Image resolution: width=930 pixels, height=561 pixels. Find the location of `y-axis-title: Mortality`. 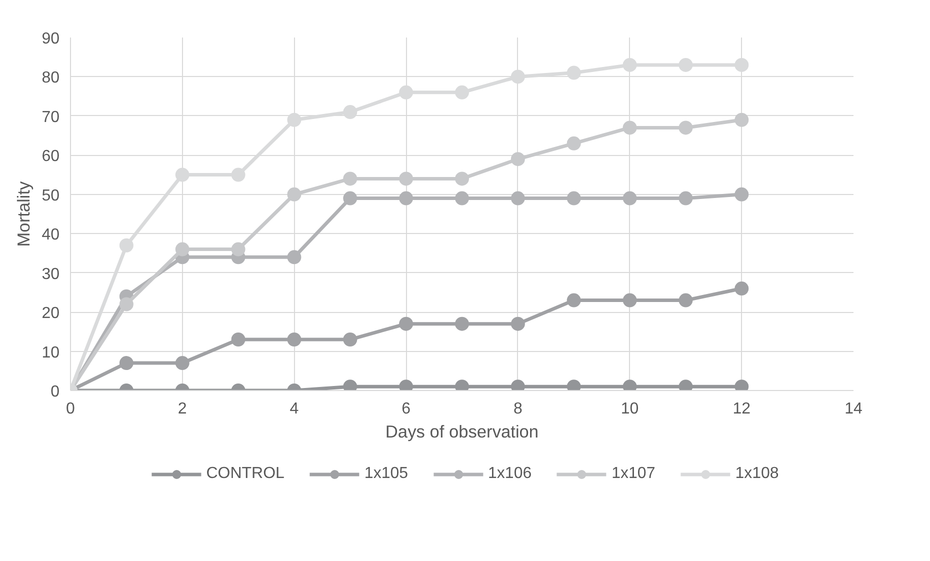

y-axis-title: Mortality is located at coordinates (24, 213).